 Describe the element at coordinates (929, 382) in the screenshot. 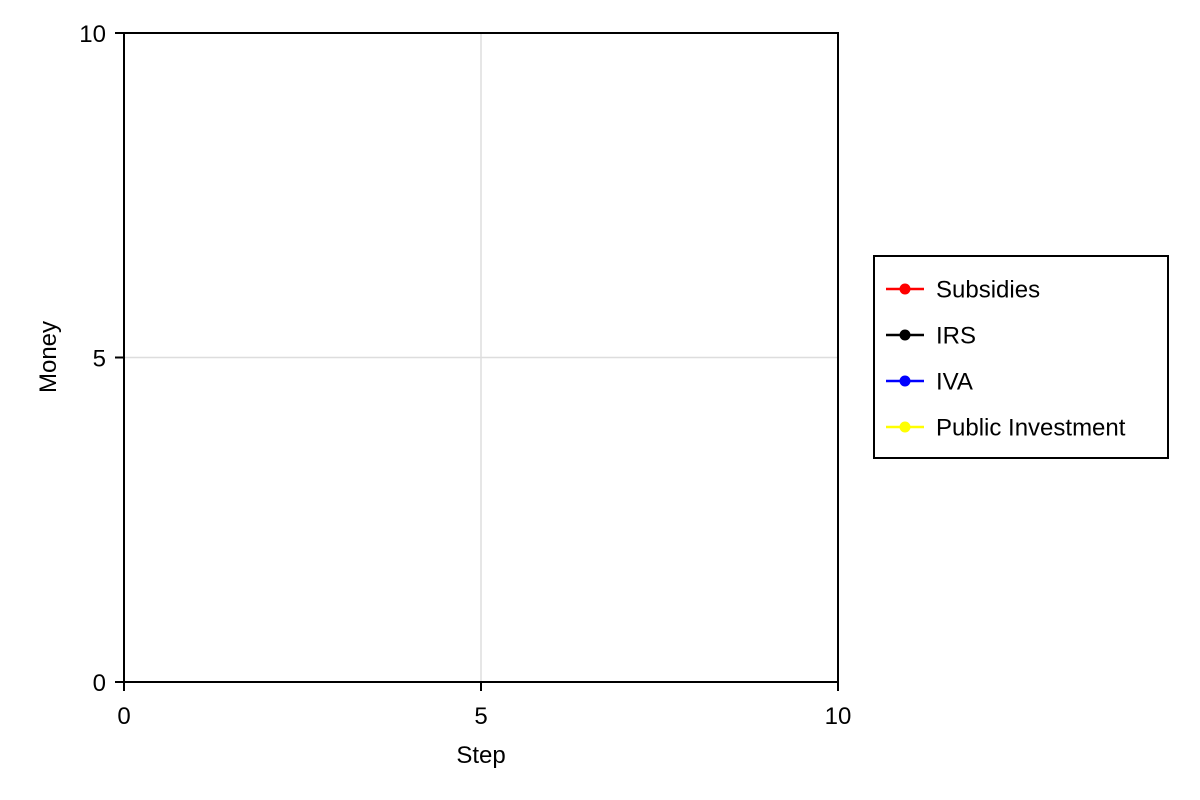

I see `legend-item: IVA` at that location.